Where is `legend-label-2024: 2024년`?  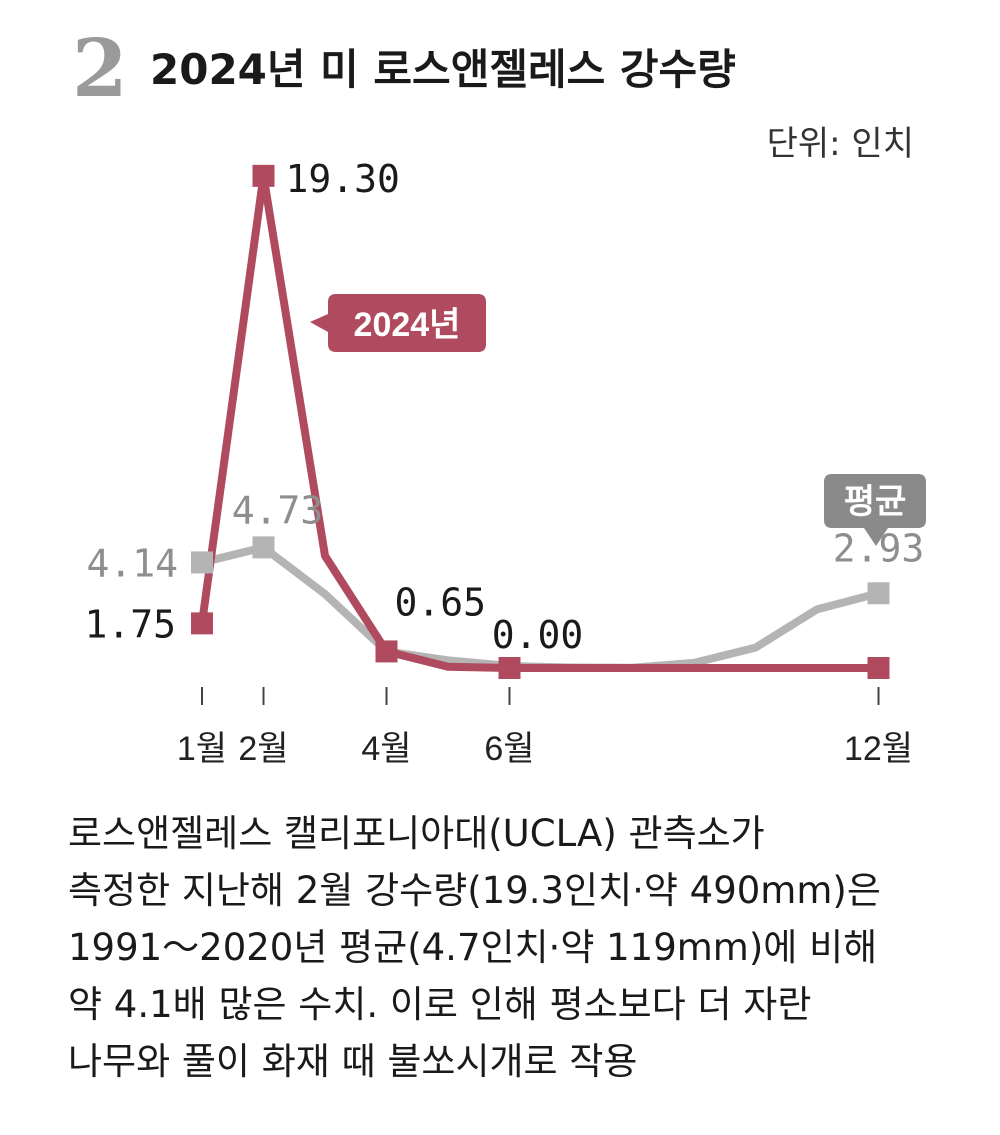 legend-label-2024: 2024년 is located at coordinates (407, 325).